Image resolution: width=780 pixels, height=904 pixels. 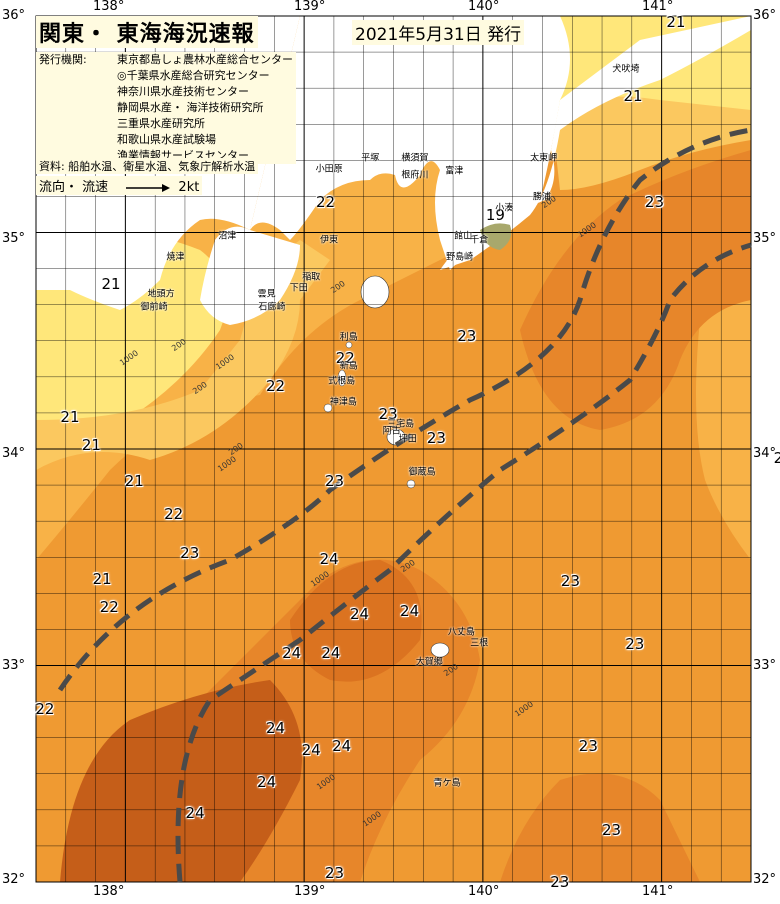 I want to click on place-label: 石廊崎, so click(x=272, y=307).